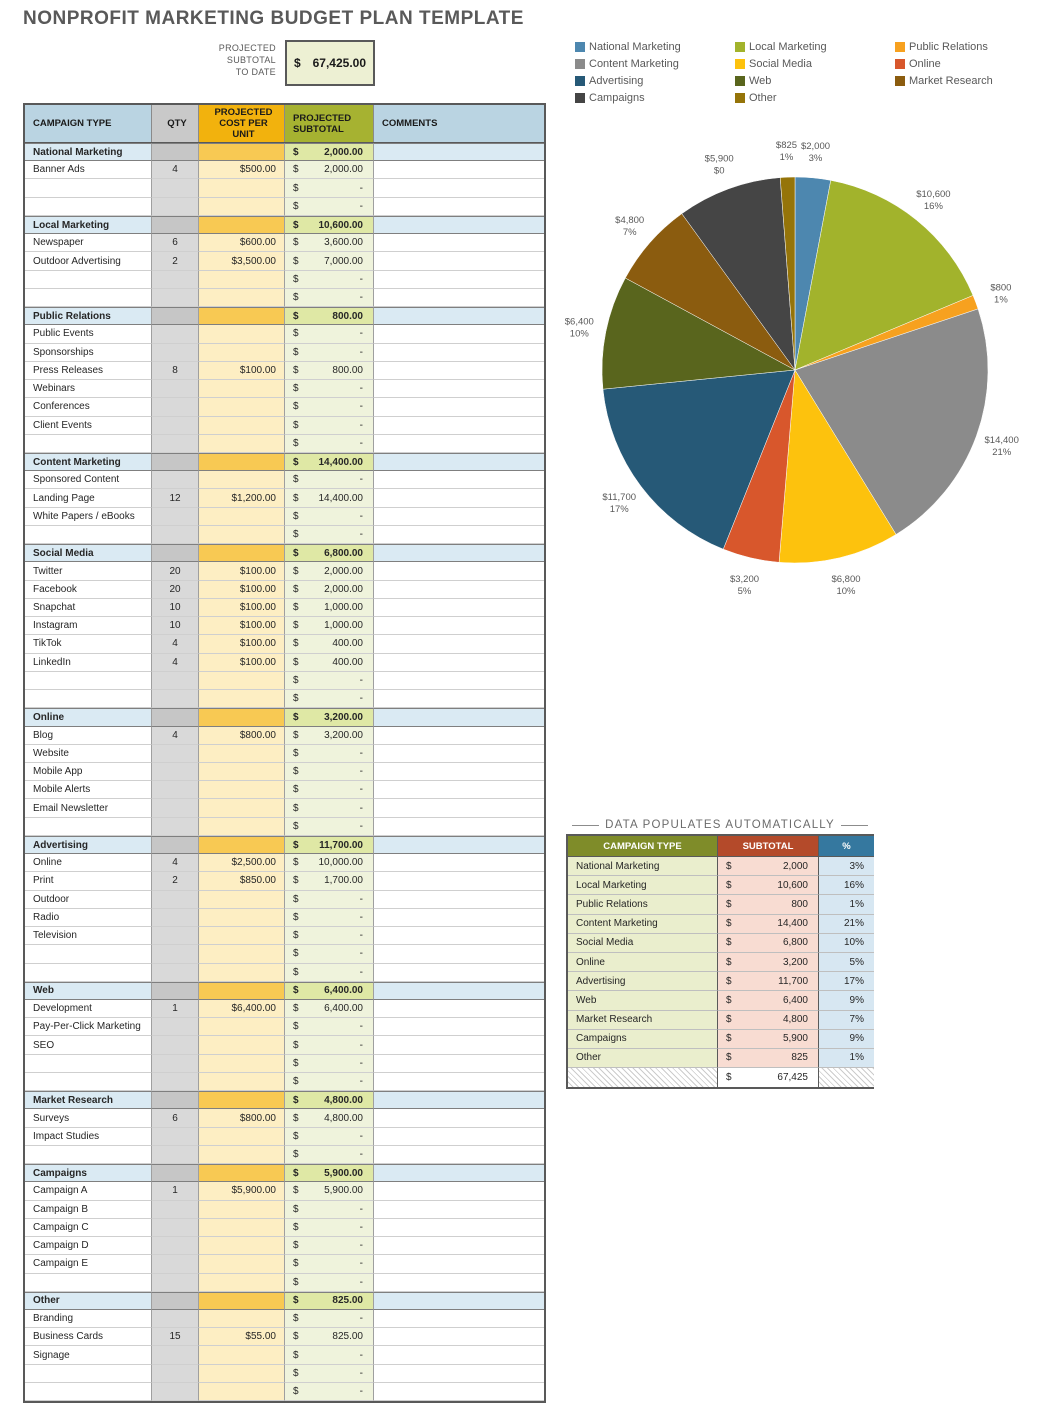 This screenshot has width=1042, height=1406. I want to click on cost-per-unit-cell: $2,500.00, so click(242, 863).